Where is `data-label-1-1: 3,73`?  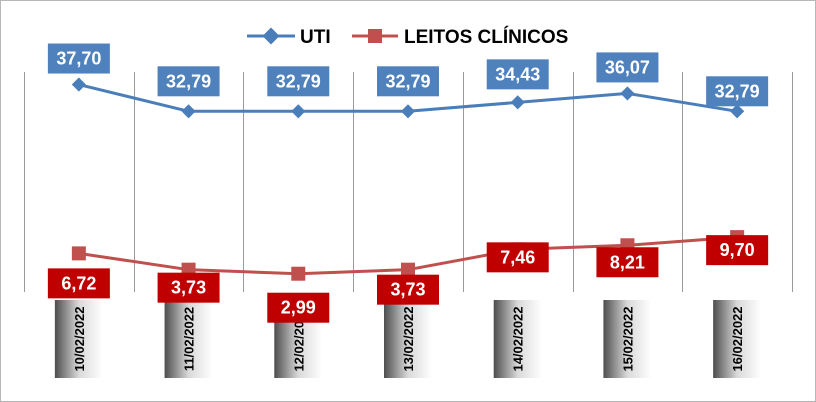 data-label-1-1: 3,73 is located at coordinates (188, 288).